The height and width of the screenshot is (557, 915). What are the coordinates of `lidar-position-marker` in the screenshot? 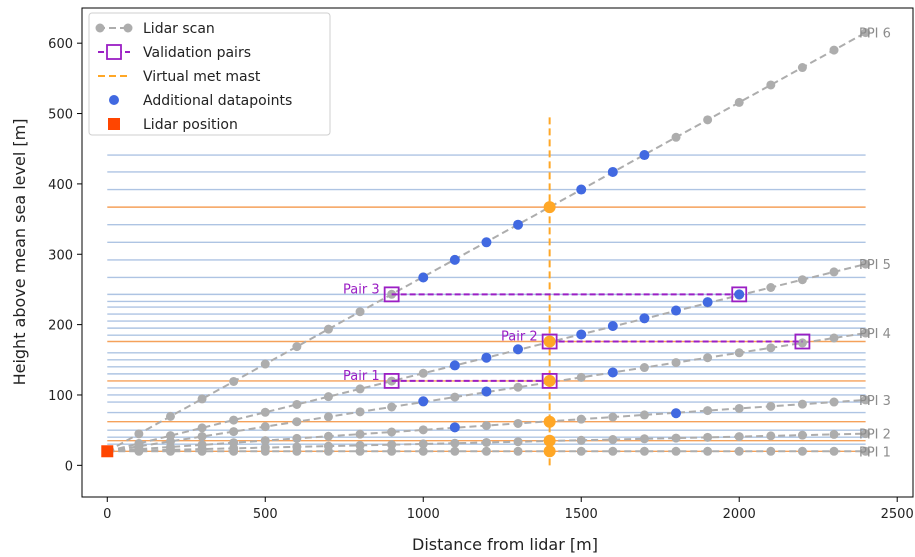 It's located at (107, 451).